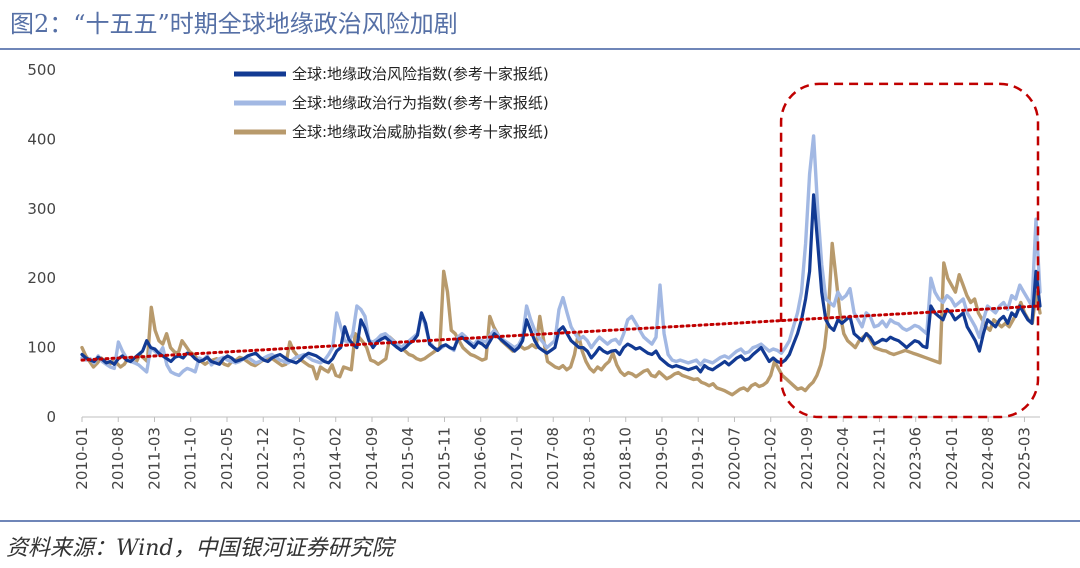 Image resolution: width=1080 pixels, height=568 pixels. What do you see at coordinates (154, 458) in the screenshot?
I see `x-tick-label: 2011-03` at bounding box center [154, 458].